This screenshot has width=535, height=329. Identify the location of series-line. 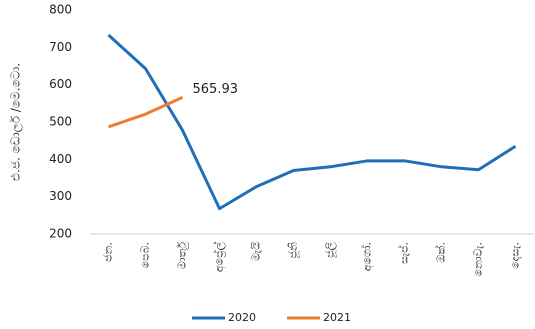
(146, 112).